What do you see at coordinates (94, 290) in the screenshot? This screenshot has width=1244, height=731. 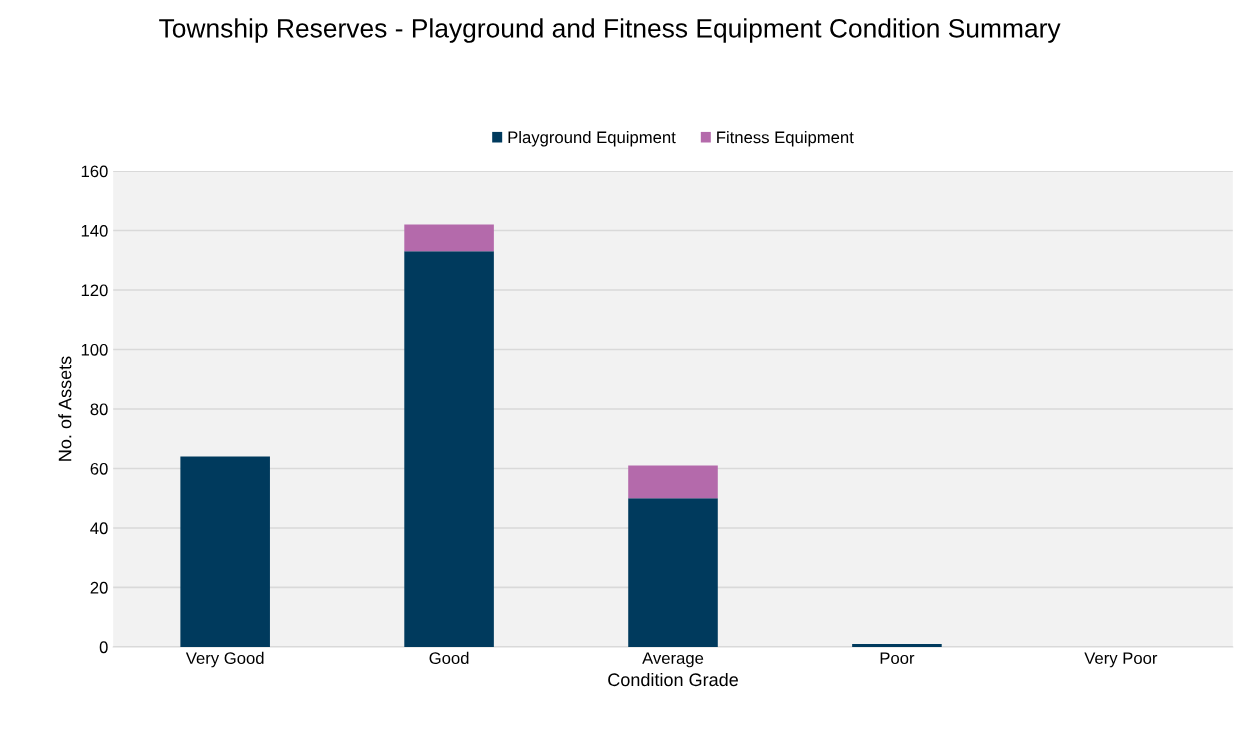 I see `y-tick-label: 120` at bounding box center [94, 290].